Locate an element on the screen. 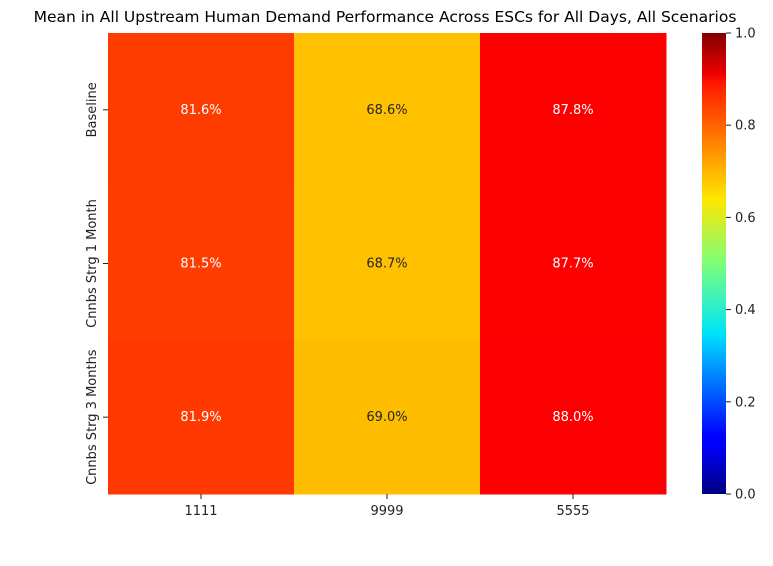  cell-value-label: 68.7% is located at coordinates (386, 264).